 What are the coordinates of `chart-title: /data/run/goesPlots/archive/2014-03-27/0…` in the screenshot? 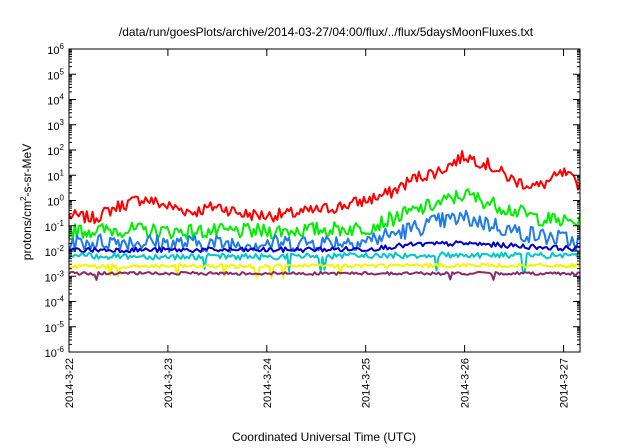 It's located at (326, 32).